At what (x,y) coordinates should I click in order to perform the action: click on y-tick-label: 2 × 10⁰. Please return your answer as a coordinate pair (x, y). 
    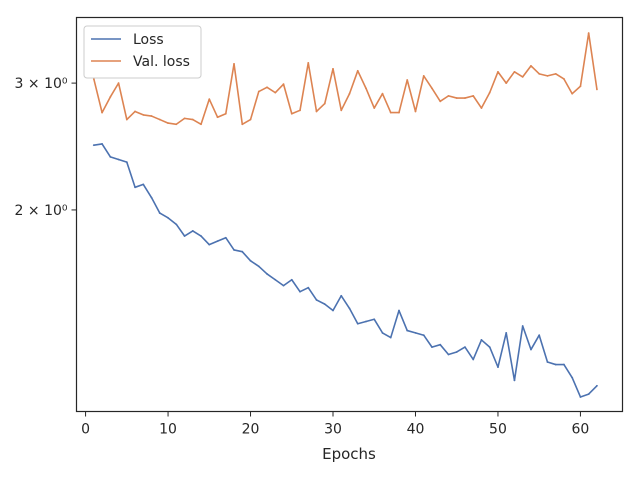
    Looking at the image, I should click on (41, 211).